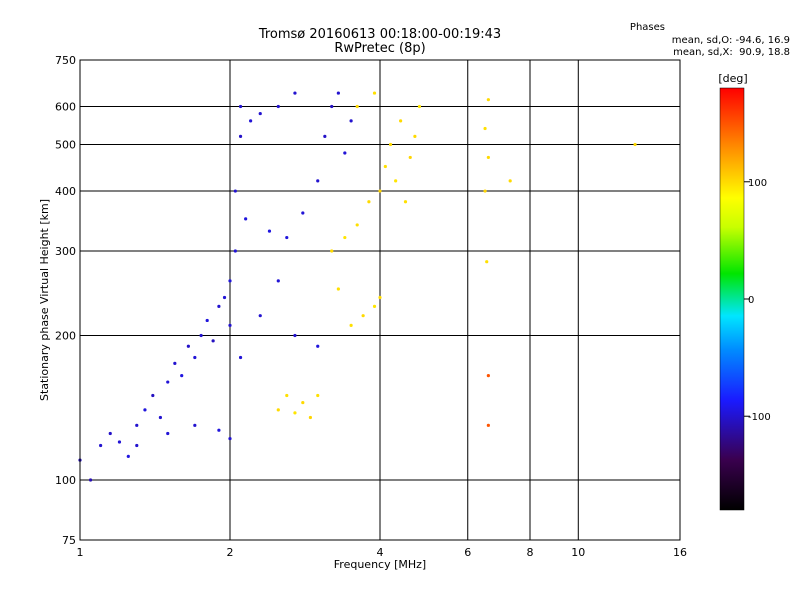  Describe the element at coordinates (65, 480) in the screenshot. I see `y-tick-label: 100` at that location.